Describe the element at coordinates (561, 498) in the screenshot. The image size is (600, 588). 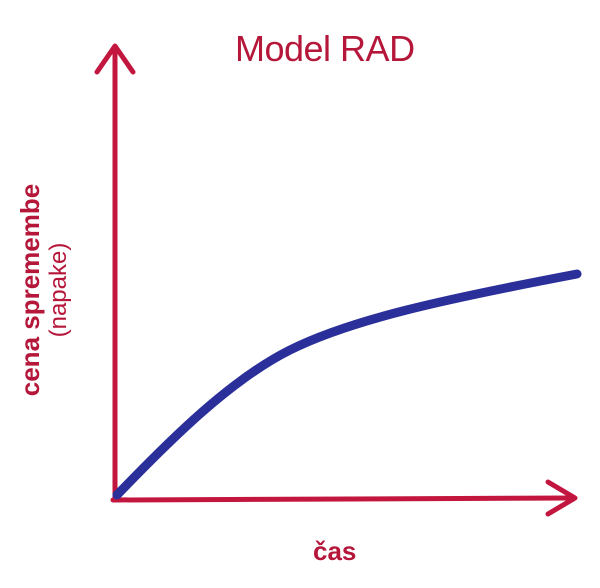
I see `x-axis-arrowhead` at that location.